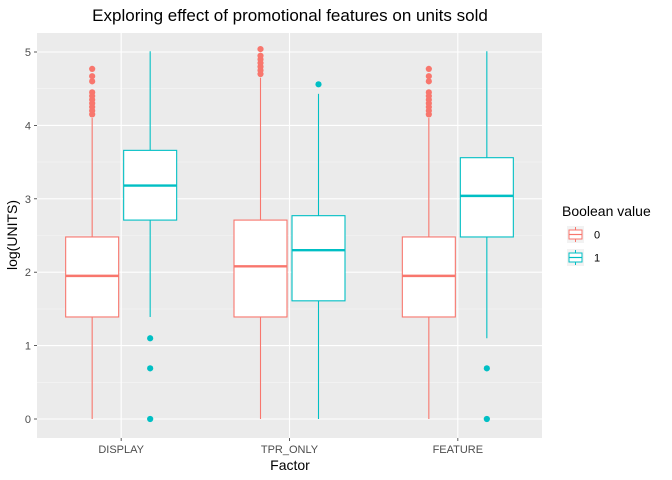 This screenshot has width=672, height=480. What do you see at coordinates (290, 450) in the screenshot?
I see `x-tick-label: TPR_ONLY` at bounding box center [290, 450].